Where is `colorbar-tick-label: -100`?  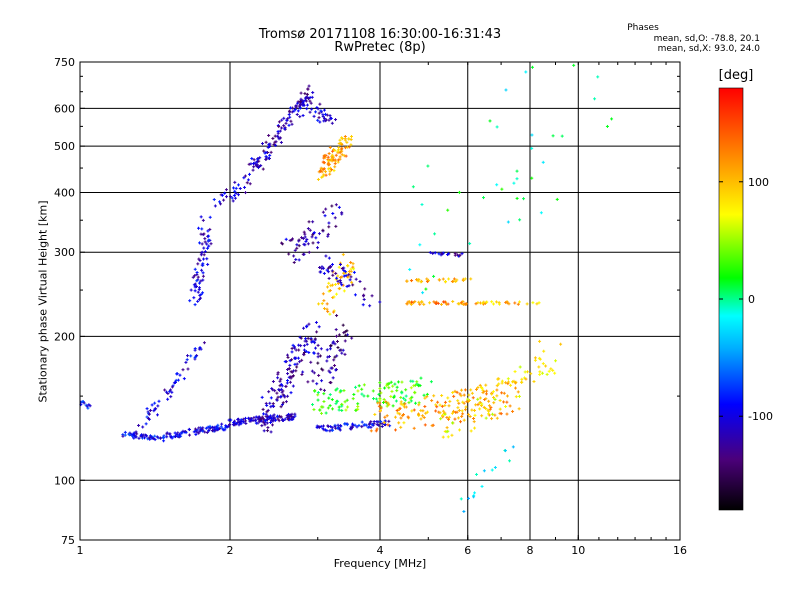
colorbar-tick-label: -100 is located at coordinates (760, 416).